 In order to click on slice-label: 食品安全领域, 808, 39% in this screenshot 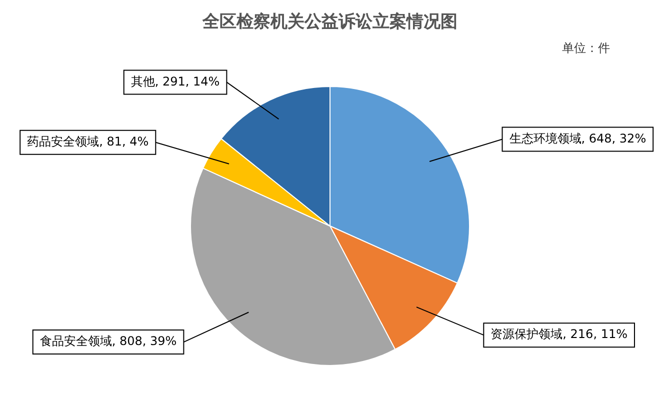, I will do `click(108, 341)`.